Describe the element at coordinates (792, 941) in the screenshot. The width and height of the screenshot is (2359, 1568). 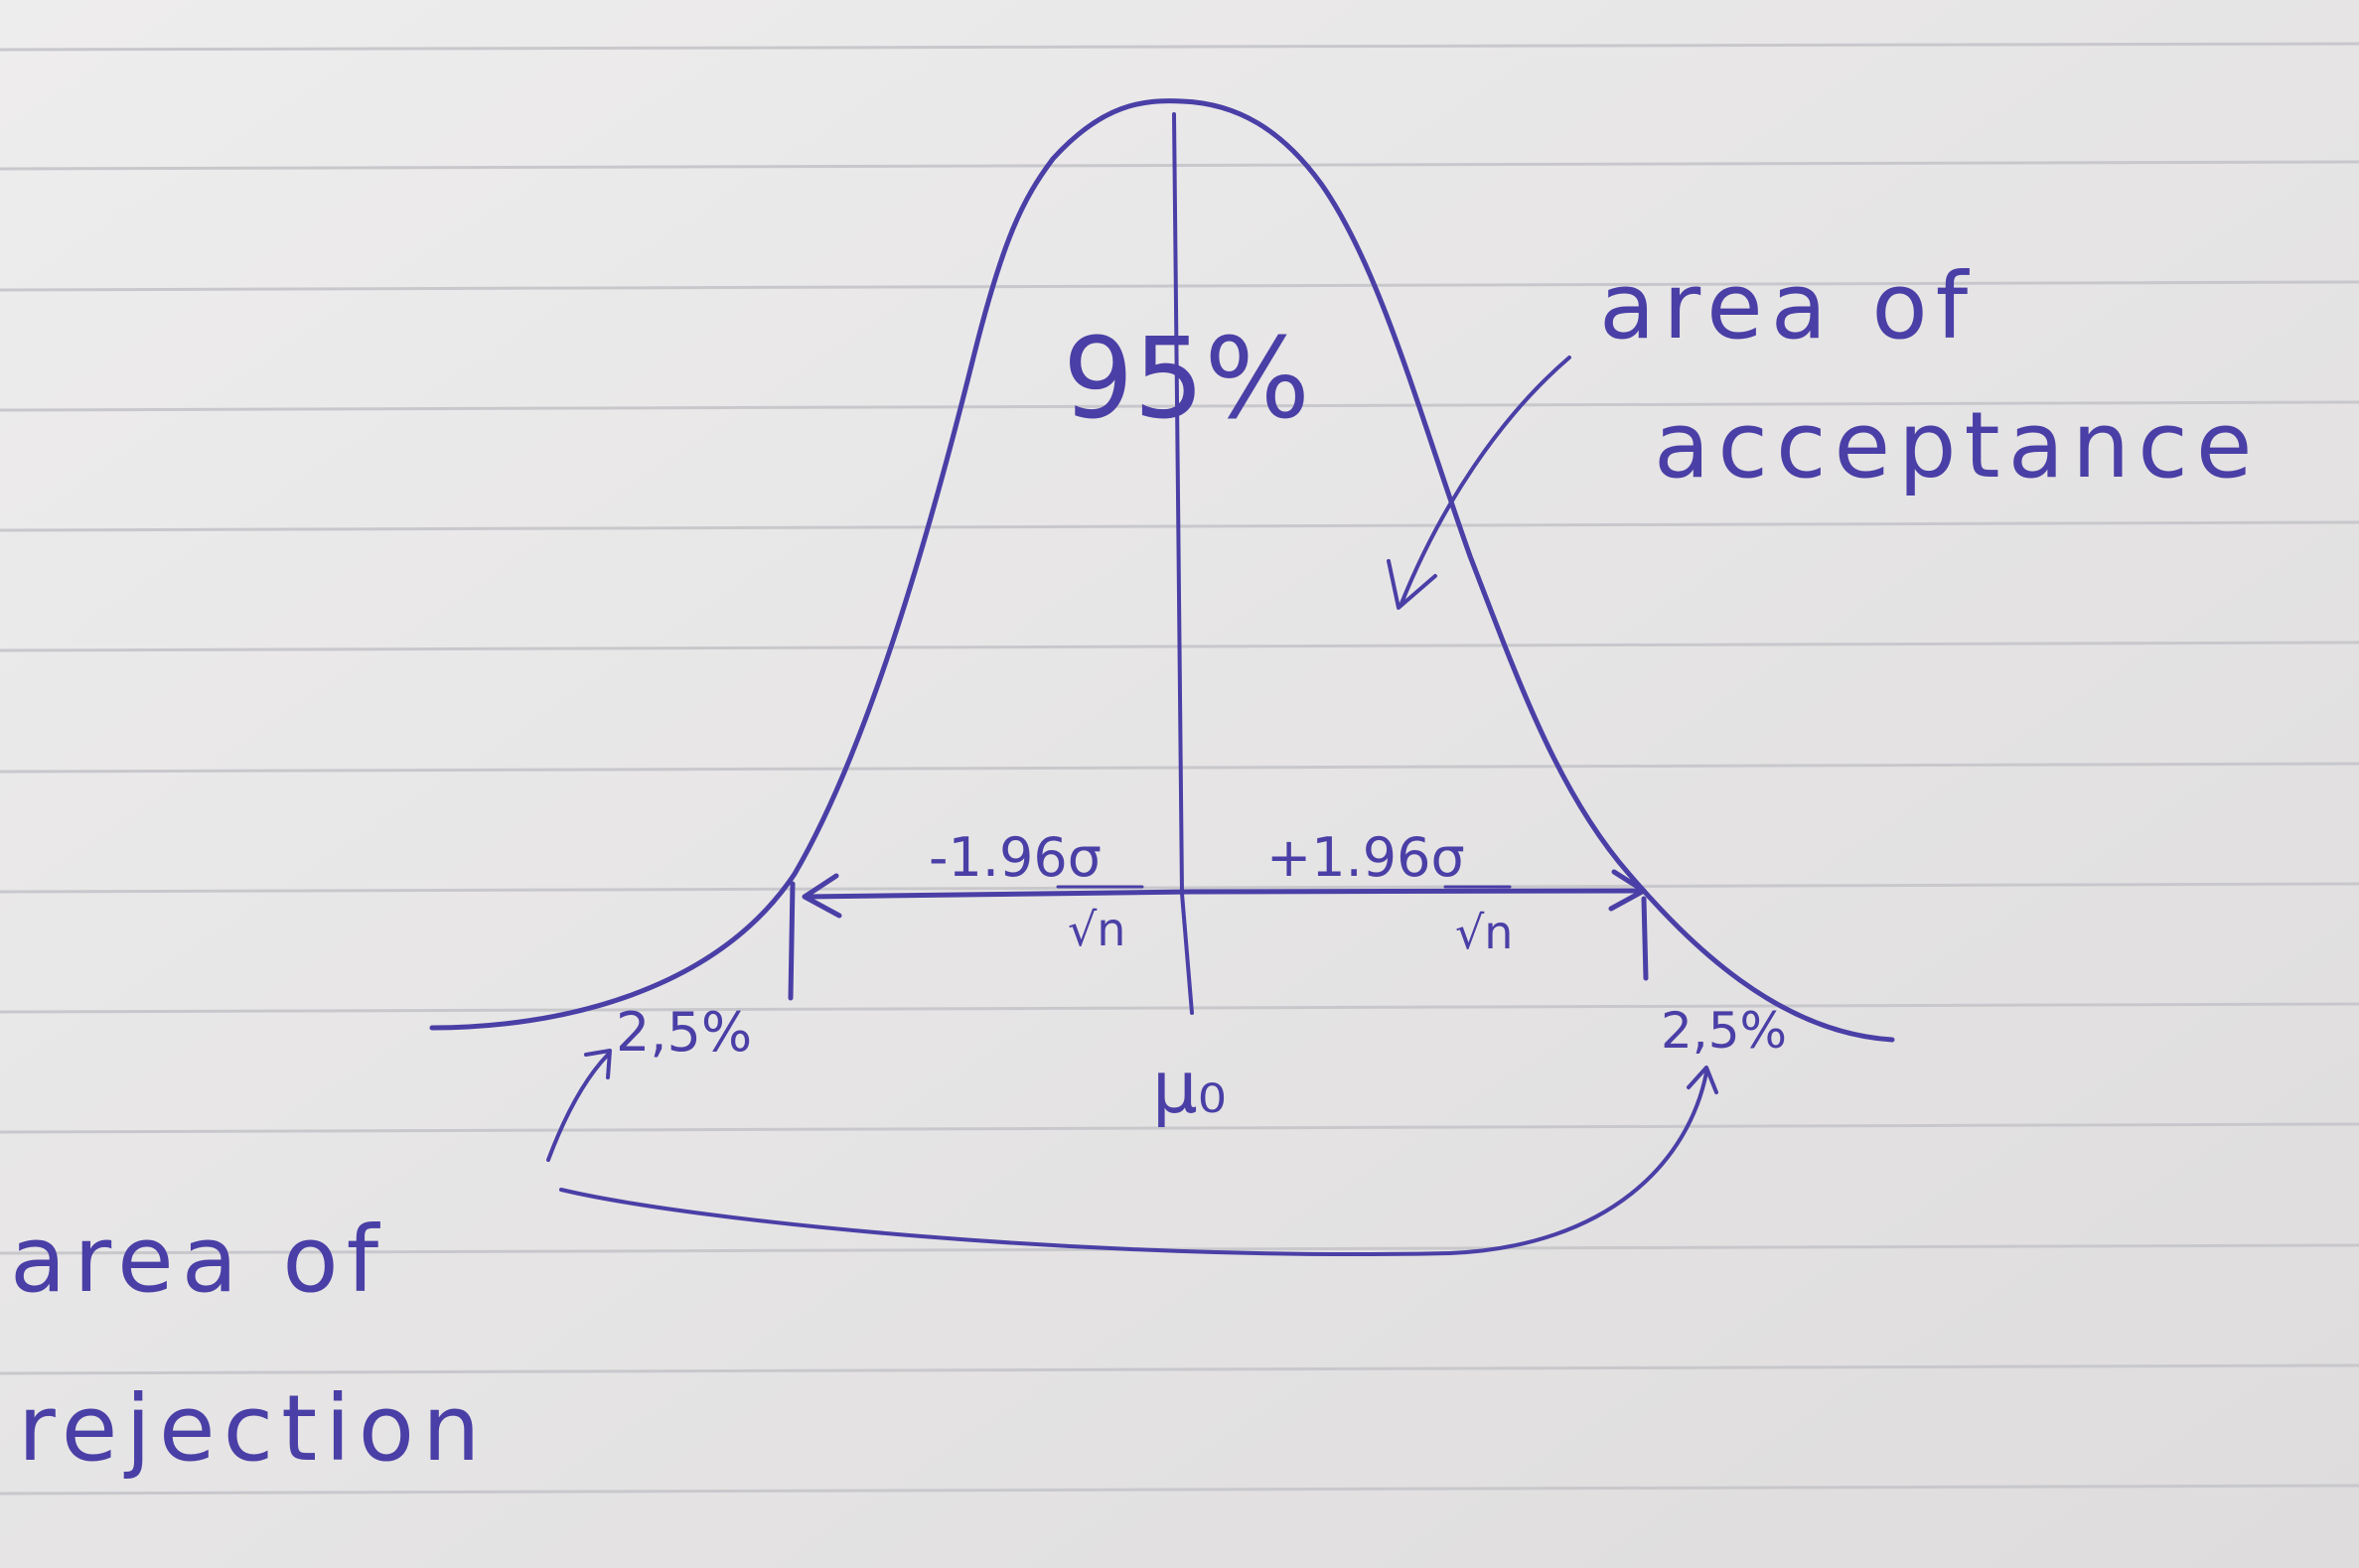
I see `left-critical-marker` at that location.